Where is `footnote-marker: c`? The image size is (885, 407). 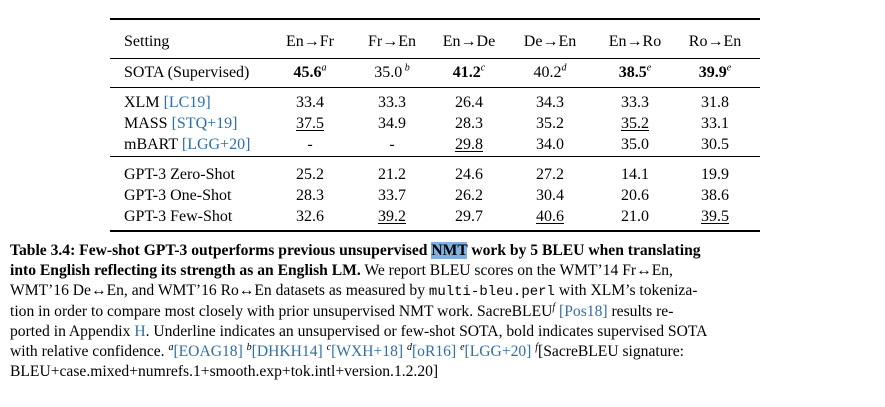 footnote-marker: c is located at coordinates (483, 68).